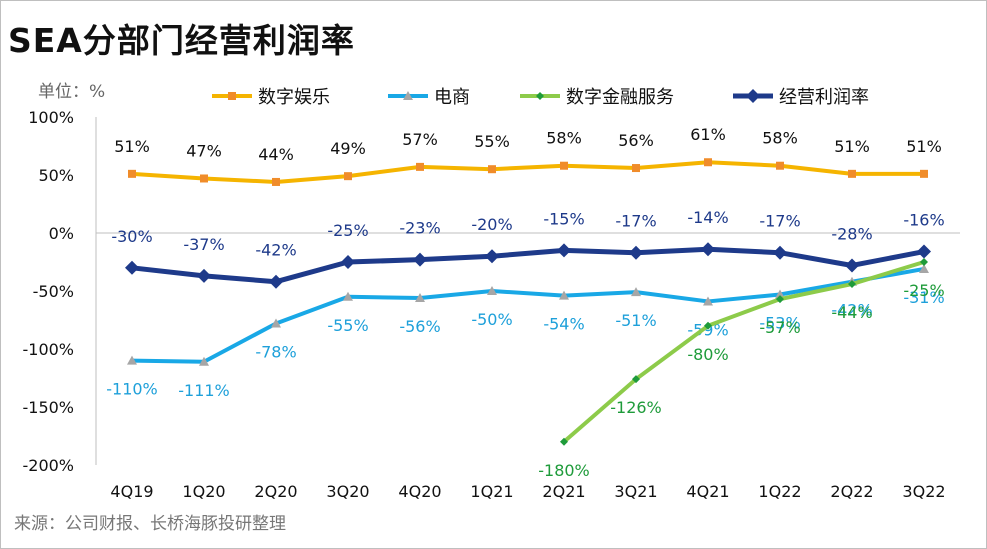  Describe the element at coordinates (131, 236) in the screenshot. I see `data-label: -30%` at that location.